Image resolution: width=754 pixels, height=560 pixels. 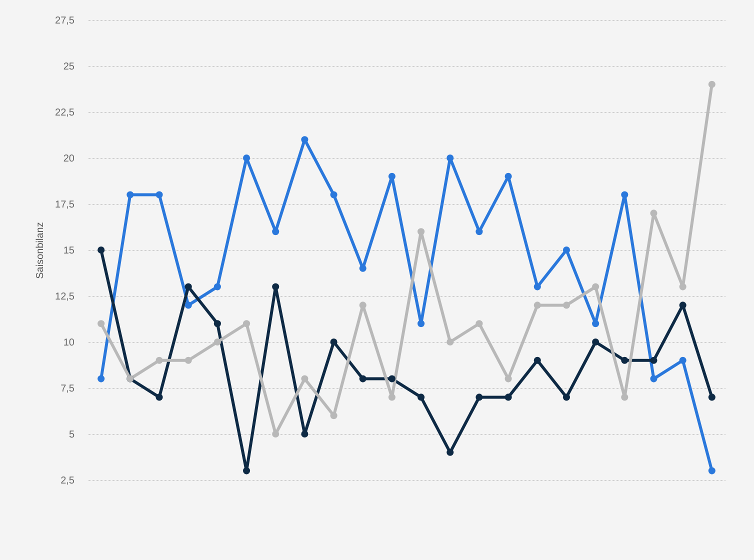 What do you see at coordinates (65, 205) in the screenshot?
I see `y-tick-label: 17,5` at bounding box center [65, 205].